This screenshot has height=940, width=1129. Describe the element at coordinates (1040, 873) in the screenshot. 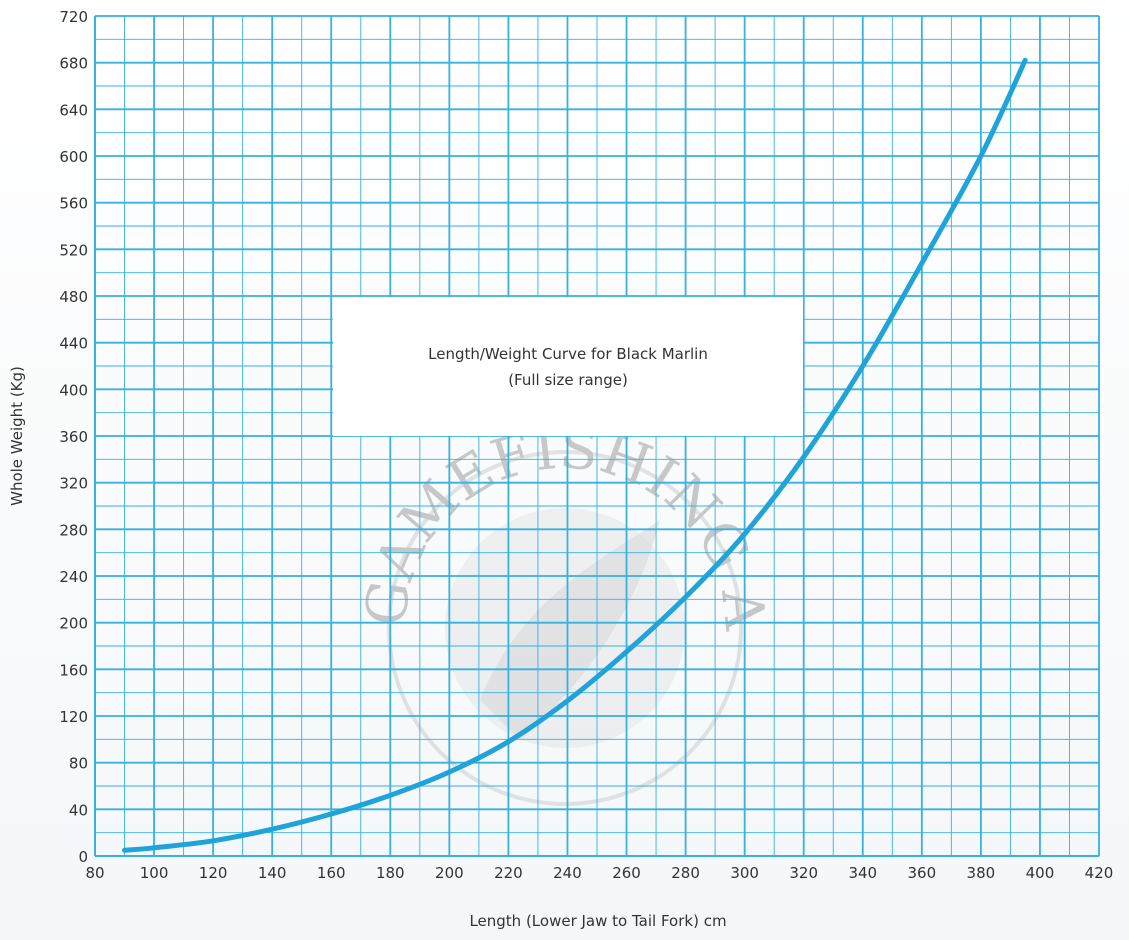

I see `x-tick-label: 400` at that location.